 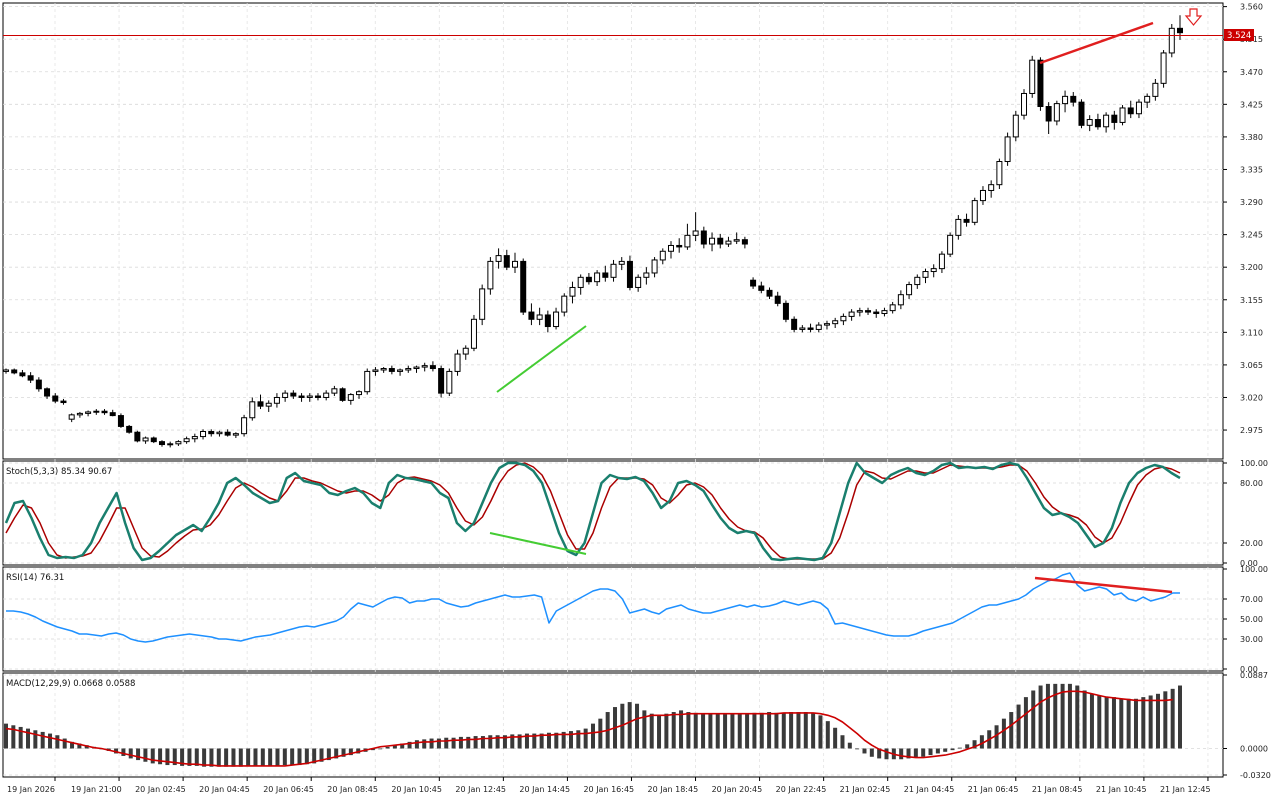 I want to click on time-tick-label: 19 Jan 2026, so click(x=31, y=789).